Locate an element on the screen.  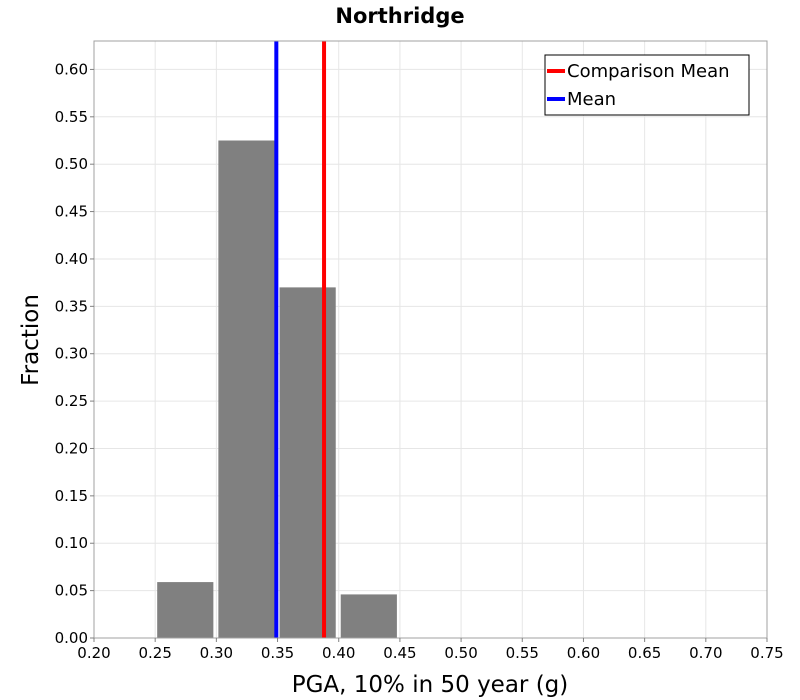
y-tick-label: 0.00 is located at coordinates (71, 638).